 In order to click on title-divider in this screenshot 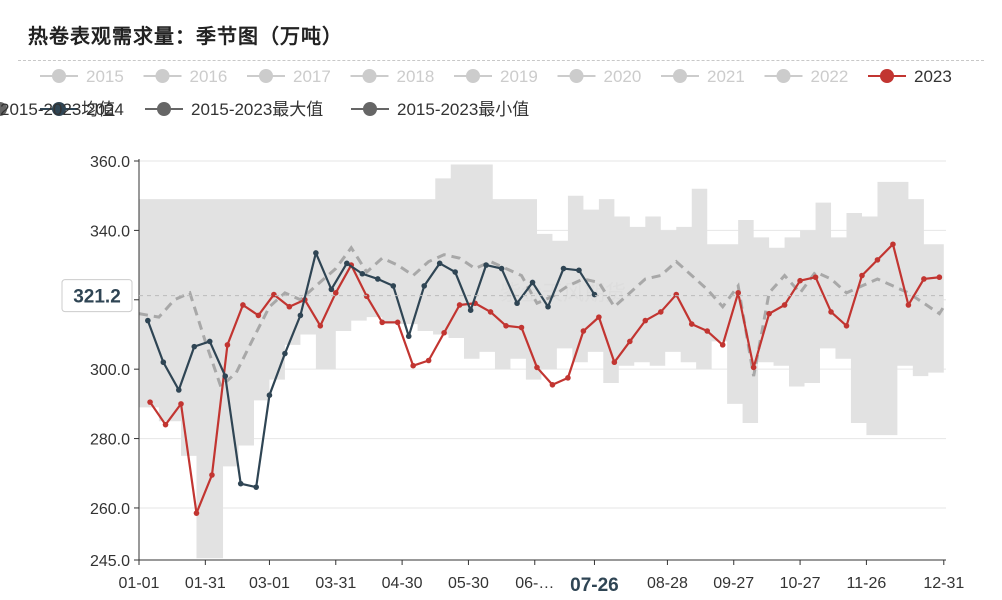, I will do `click(501, 60)`.